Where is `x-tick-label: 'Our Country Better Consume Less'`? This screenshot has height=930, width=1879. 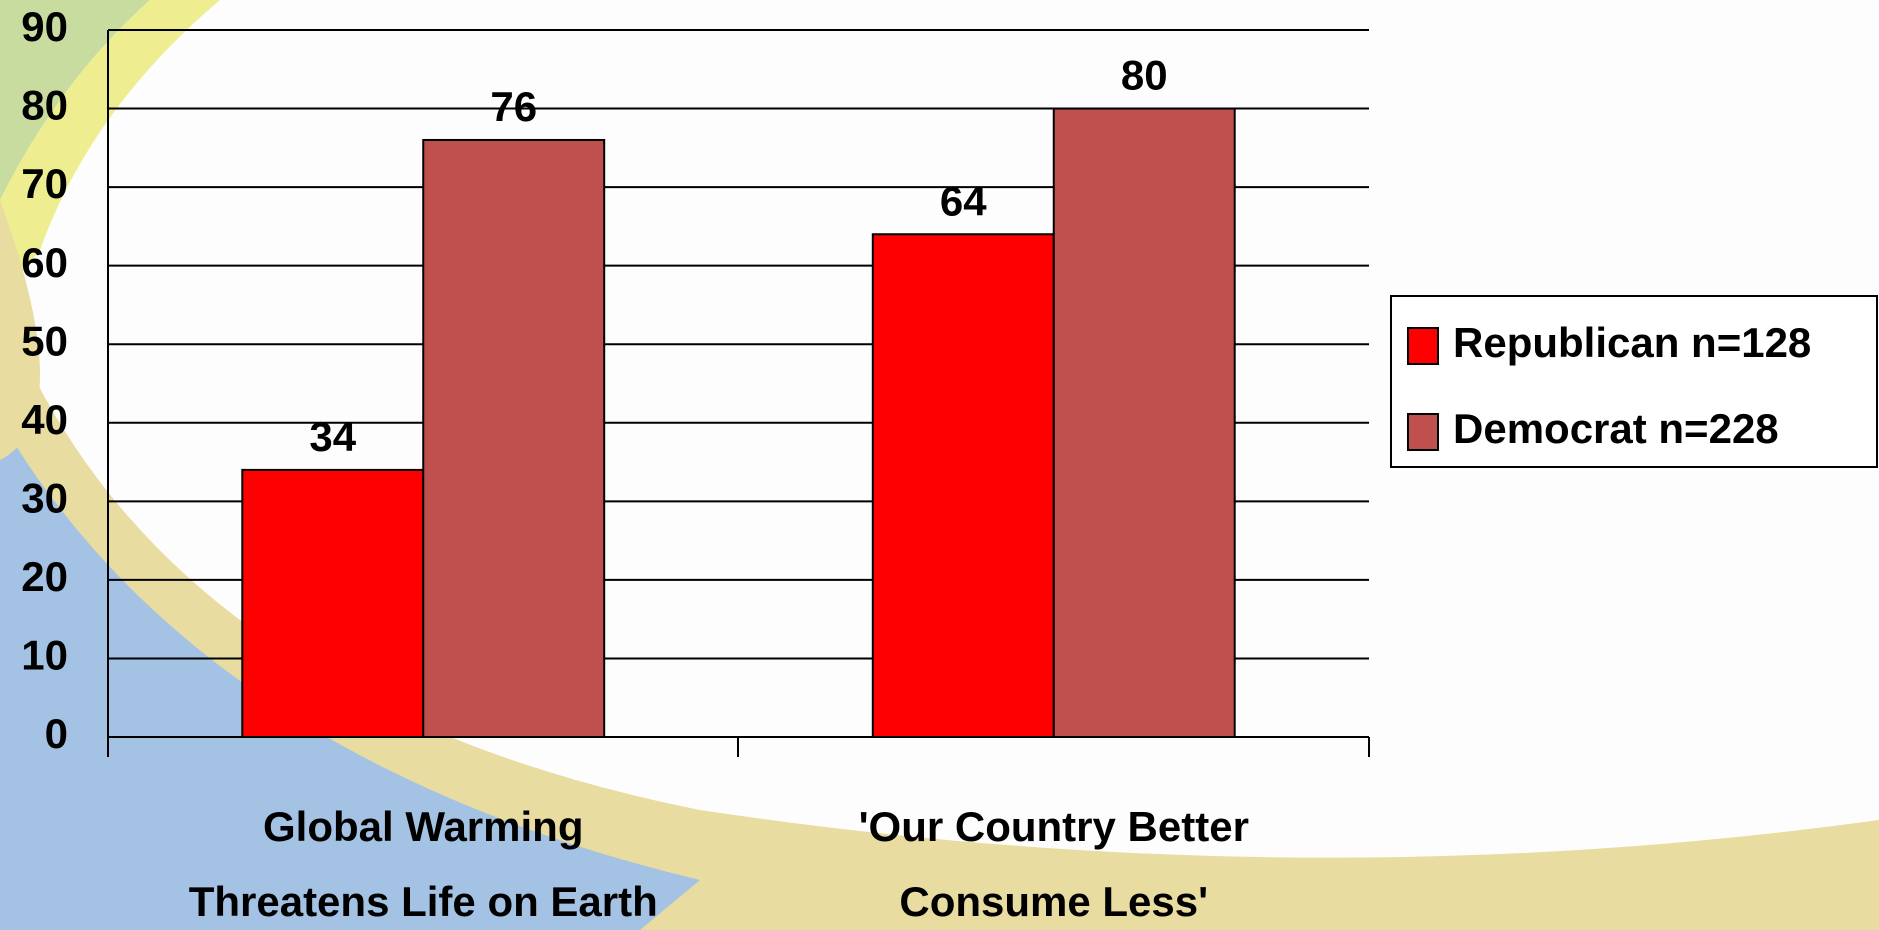 x-tick-label: 'Our Country Better Consume Less' is located at coordinates (1054, 864).